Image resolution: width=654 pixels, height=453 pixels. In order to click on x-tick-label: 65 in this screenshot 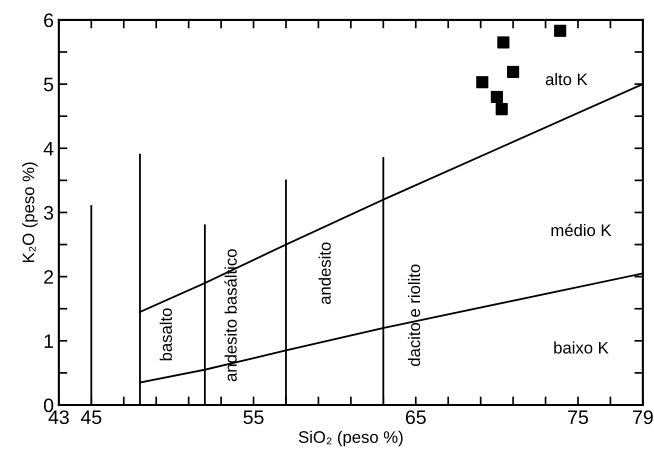, I will do `click(416, 417)`.